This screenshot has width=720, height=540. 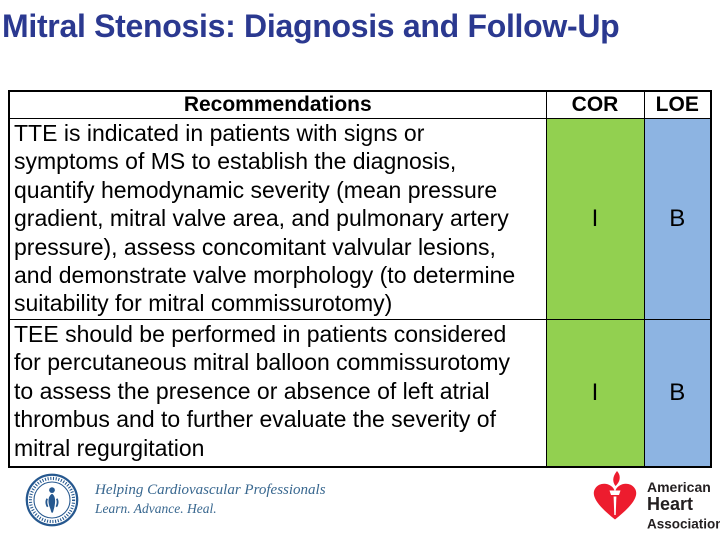 I want to click on col-header-loe: LOE, so click(x=677, y=104).